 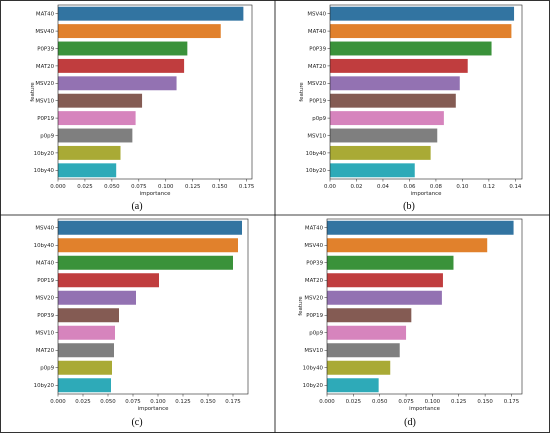 What do you see at coordinates (489, 187) in the screenshot?
I see `x-tick-label: 0.12` at bounding box center [489, 187].